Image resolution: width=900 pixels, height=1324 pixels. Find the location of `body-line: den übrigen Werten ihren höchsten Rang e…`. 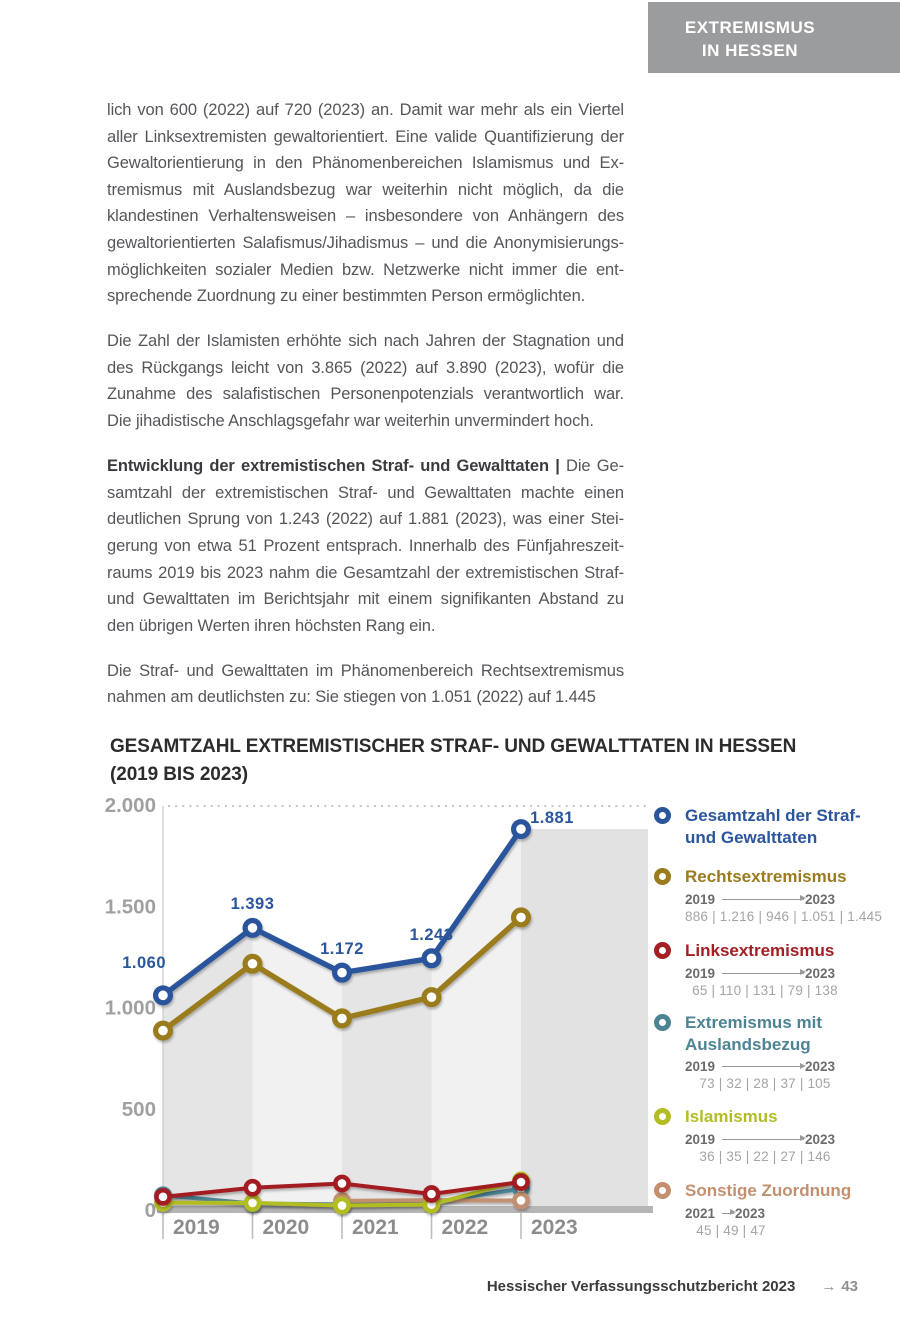

body-line: den übrigen Werten ihren höchsten Rang e… is located at coordinates (271, 625).